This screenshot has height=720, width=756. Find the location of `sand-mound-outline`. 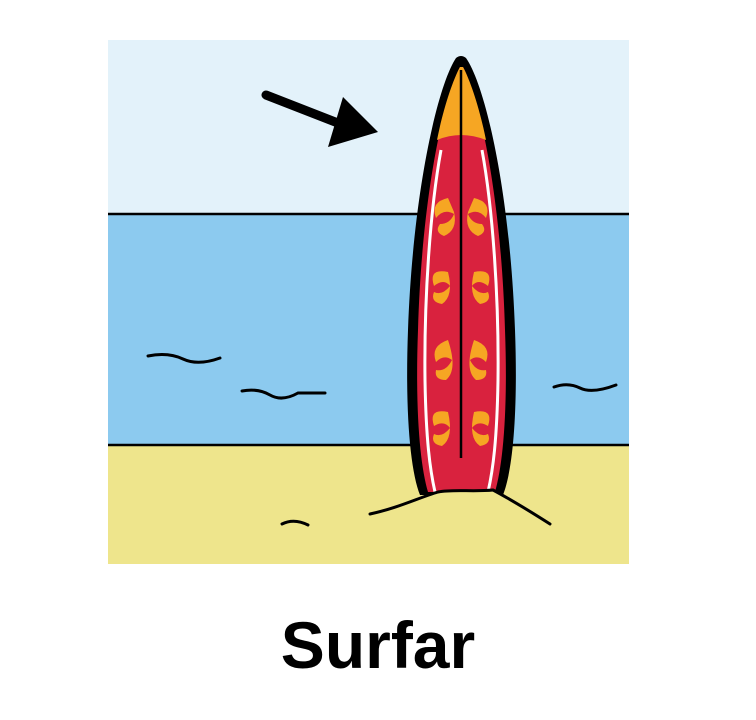

sand-mound-outline is located at coordinates (460, 507).